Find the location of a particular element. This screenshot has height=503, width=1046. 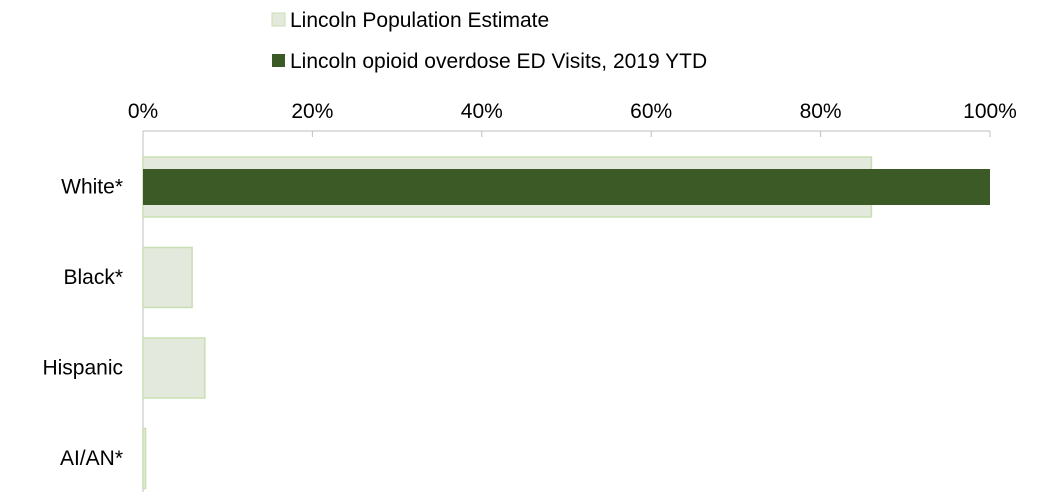

category-label: Black* is located at coordinates (93, 277).